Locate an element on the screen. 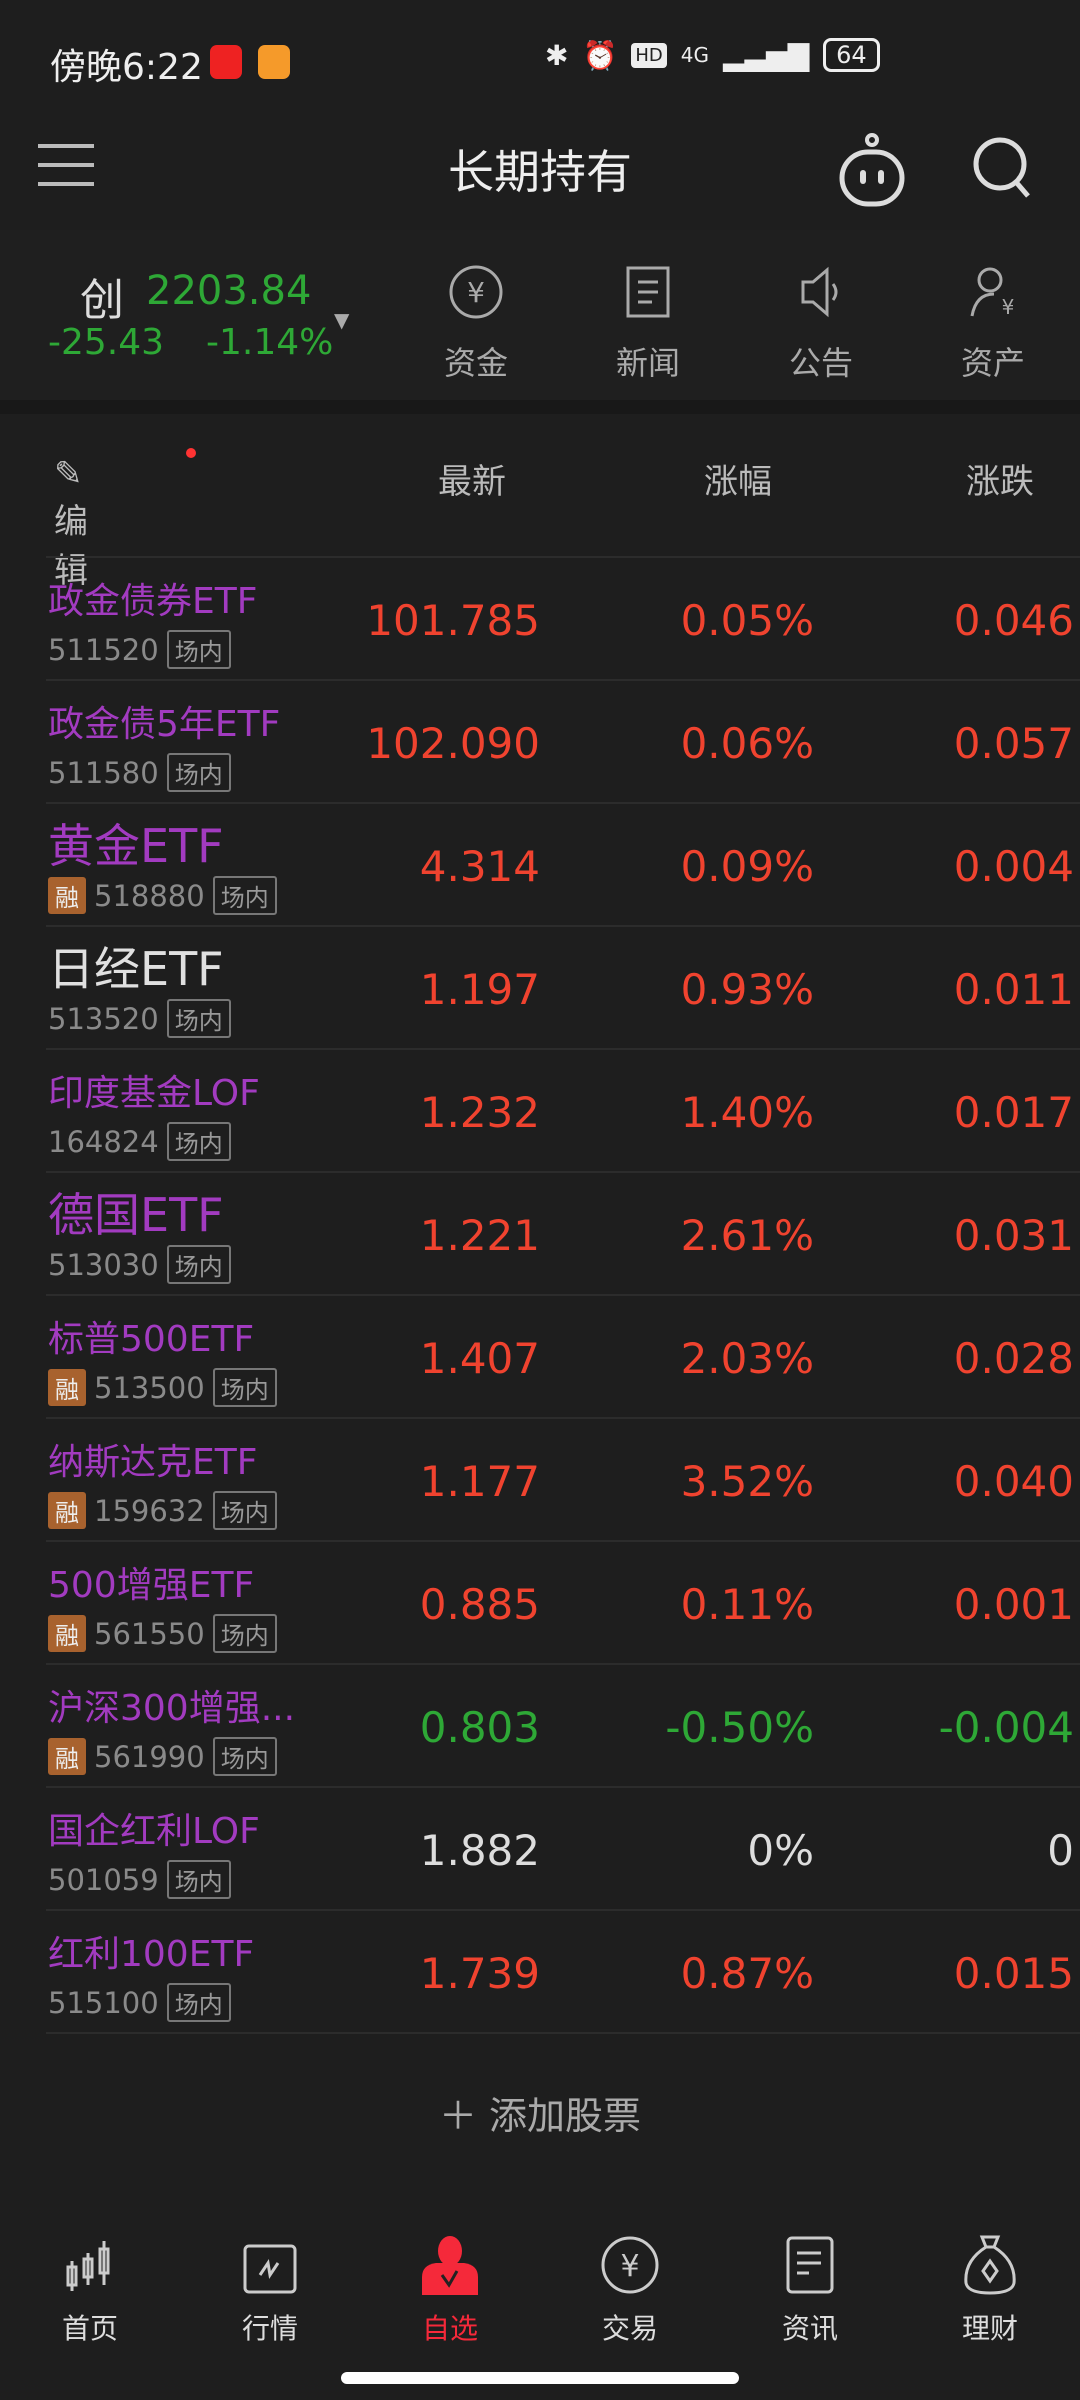 This screenshot has height=2400, width=1080. list-item: 沪深300增强... 融 561990 场内 0.803 -0.50% -0.004 is located at coordinates (563, 1726).